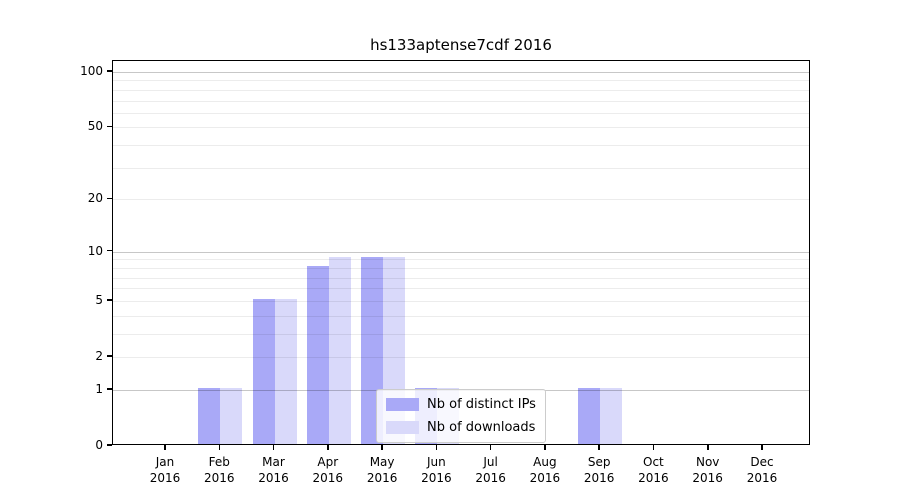 The image size is (900, 500). What do you see at coordinates (99, 388) in the screenshot?
I see `y-tick-label: 1` at bounding box center [99, 388].